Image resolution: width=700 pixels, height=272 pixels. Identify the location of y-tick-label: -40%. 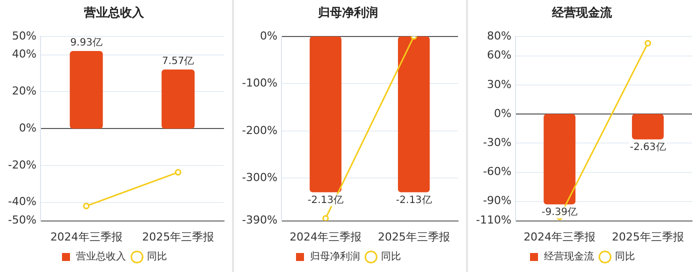
(22, 201).